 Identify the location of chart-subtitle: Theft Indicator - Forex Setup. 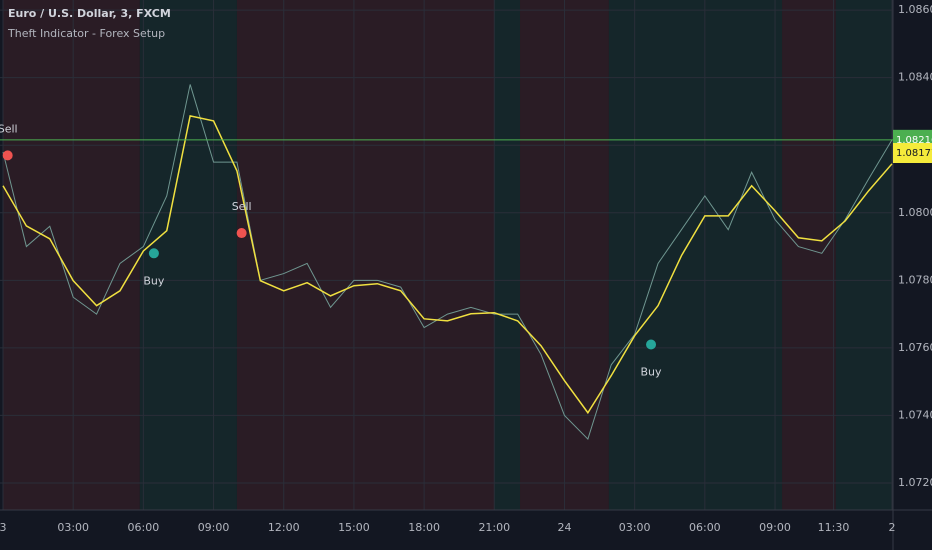
(86, 33).